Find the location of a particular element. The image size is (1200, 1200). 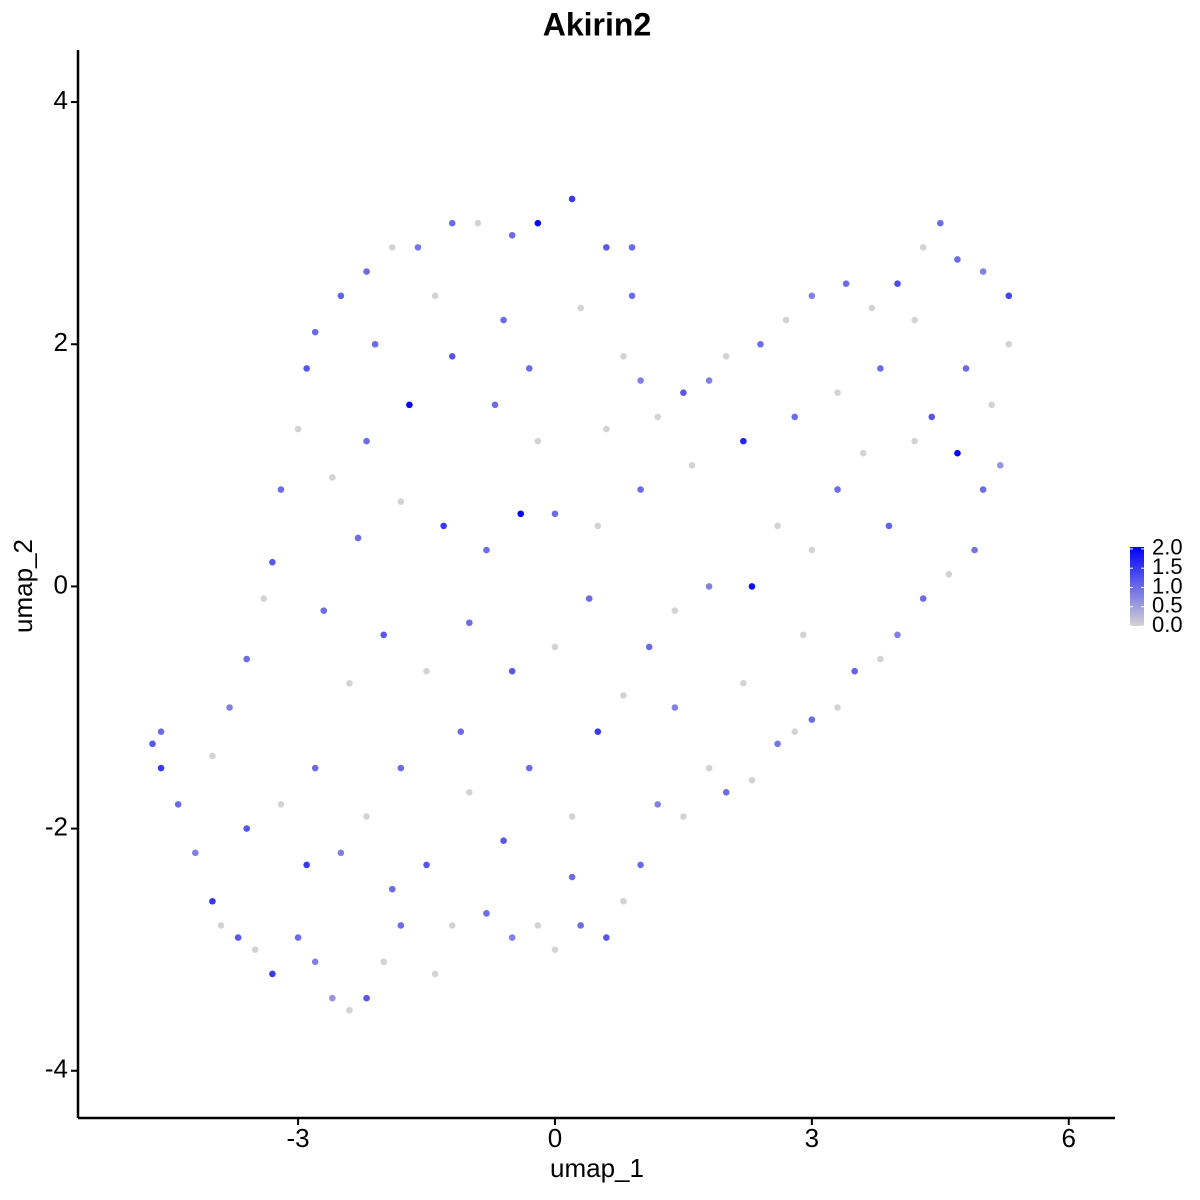

chart-title: Akirin2 is located at coordinates (597, 24).